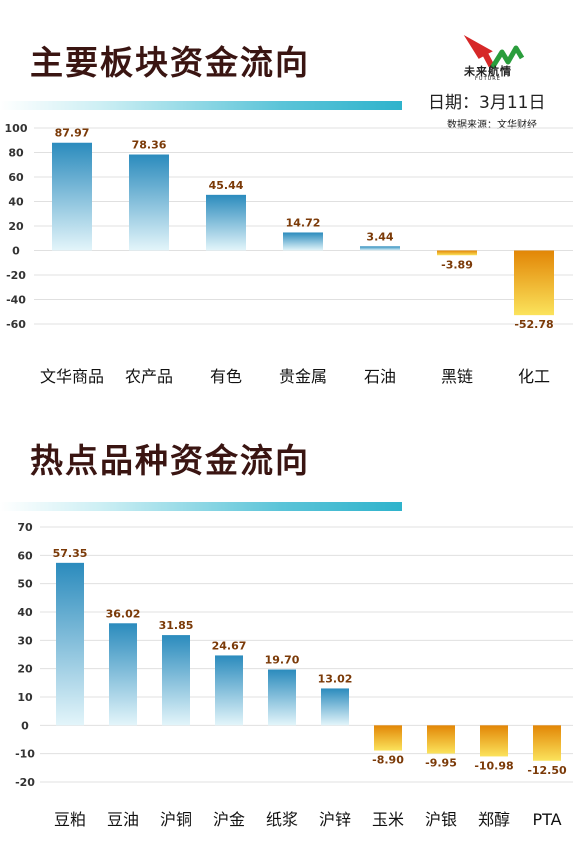 This screenshot has width=587, height=863. Describe the element at coordinates (226, 185) in the screenshot. I see `data-label: 45.44` at that location.